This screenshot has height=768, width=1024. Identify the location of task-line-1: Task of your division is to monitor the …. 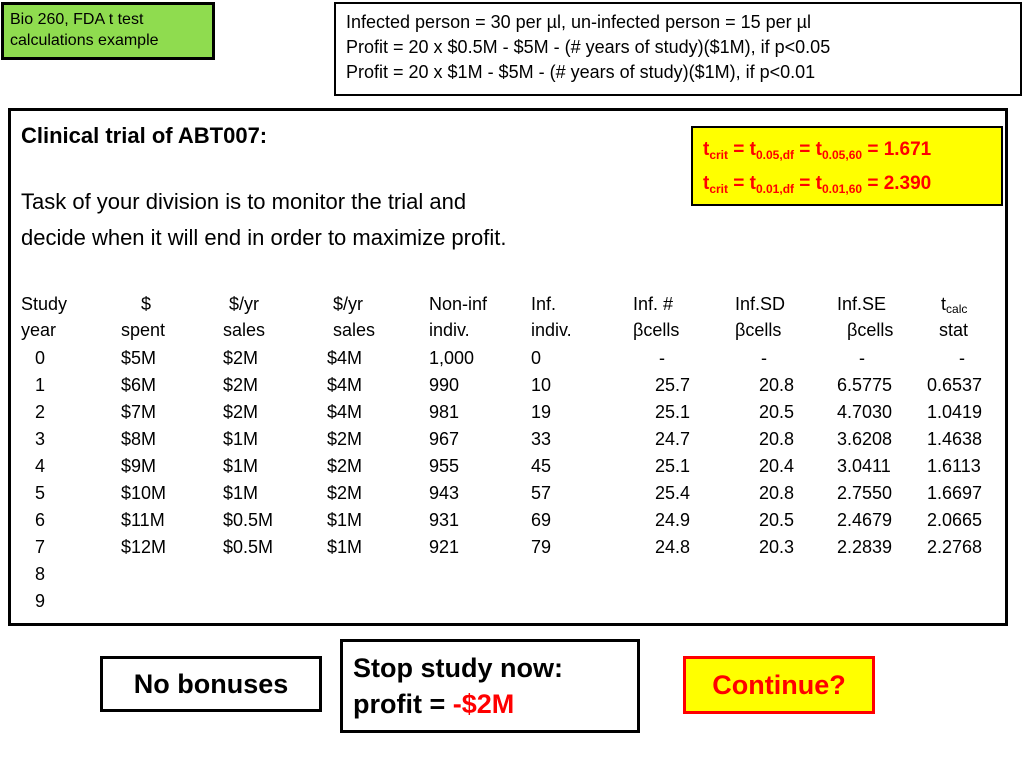
(244, 201).